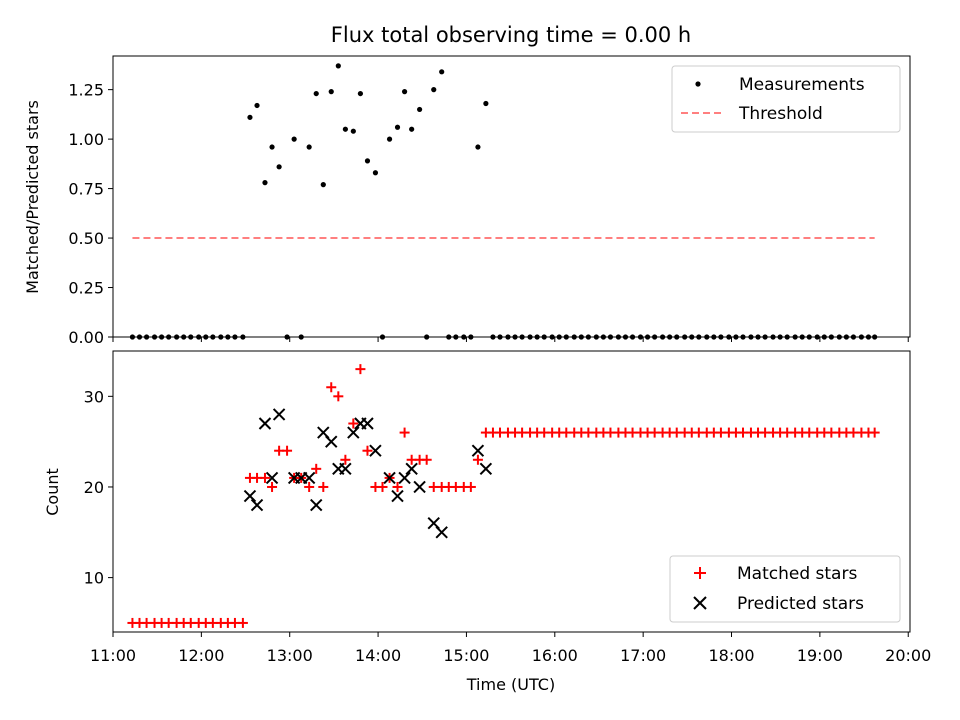 The height and width of the screenshot is (720, 960). What do you see at coordinates (86, 189) in the screenshot?
I see `top-y-tick-label: 0.75` at bounding box center [86, 189].